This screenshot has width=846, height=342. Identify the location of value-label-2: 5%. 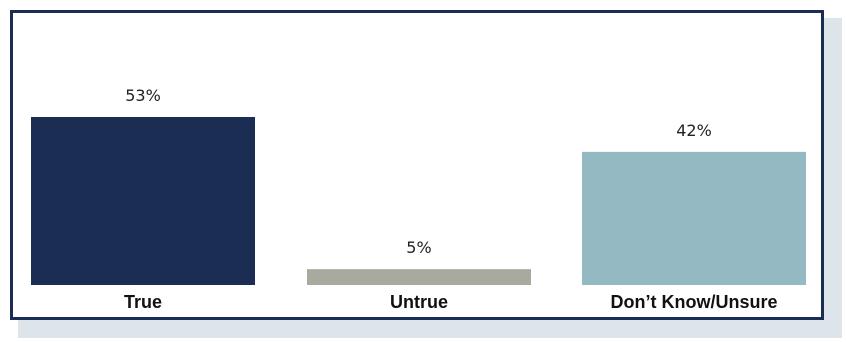
(418, 247).